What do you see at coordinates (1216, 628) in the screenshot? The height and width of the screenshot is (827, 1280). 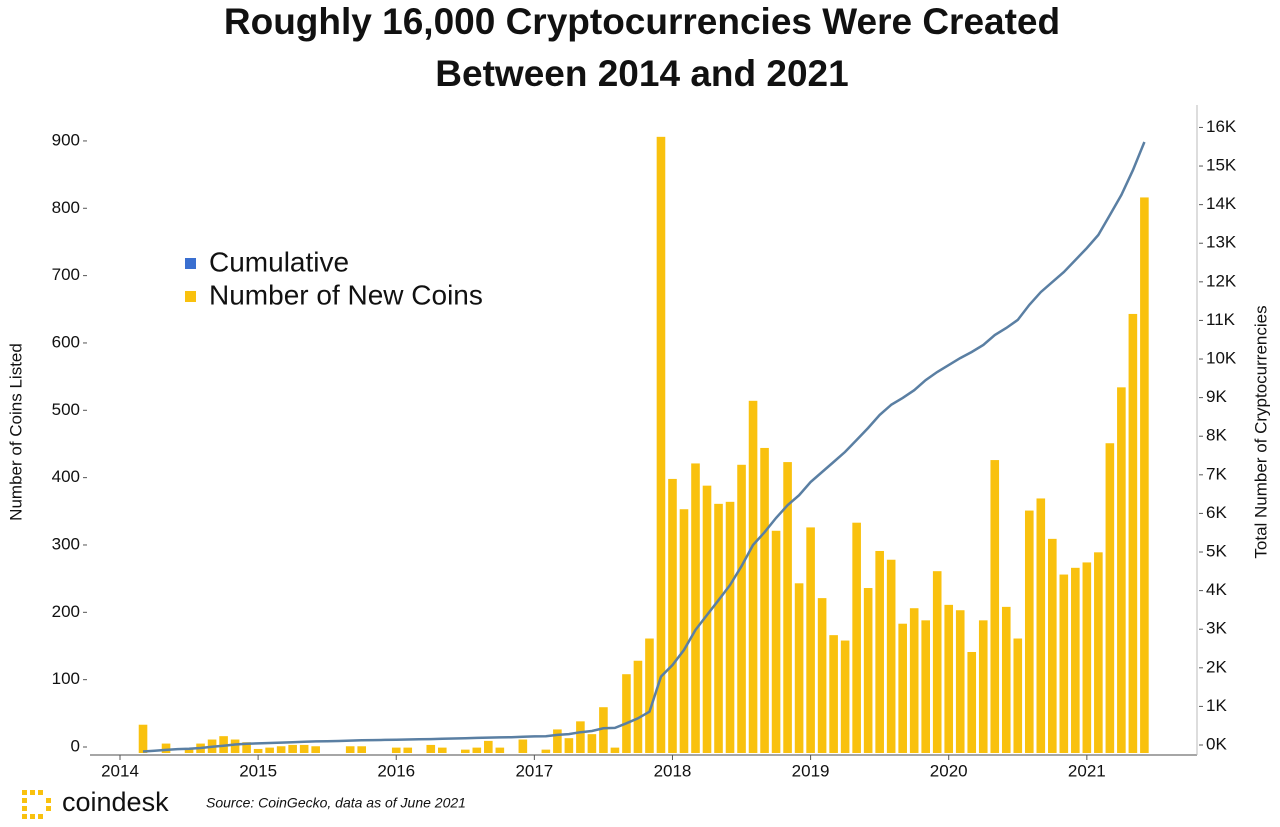 I see `y2-tick-label: 3K` at bounding box center [1216, 628].